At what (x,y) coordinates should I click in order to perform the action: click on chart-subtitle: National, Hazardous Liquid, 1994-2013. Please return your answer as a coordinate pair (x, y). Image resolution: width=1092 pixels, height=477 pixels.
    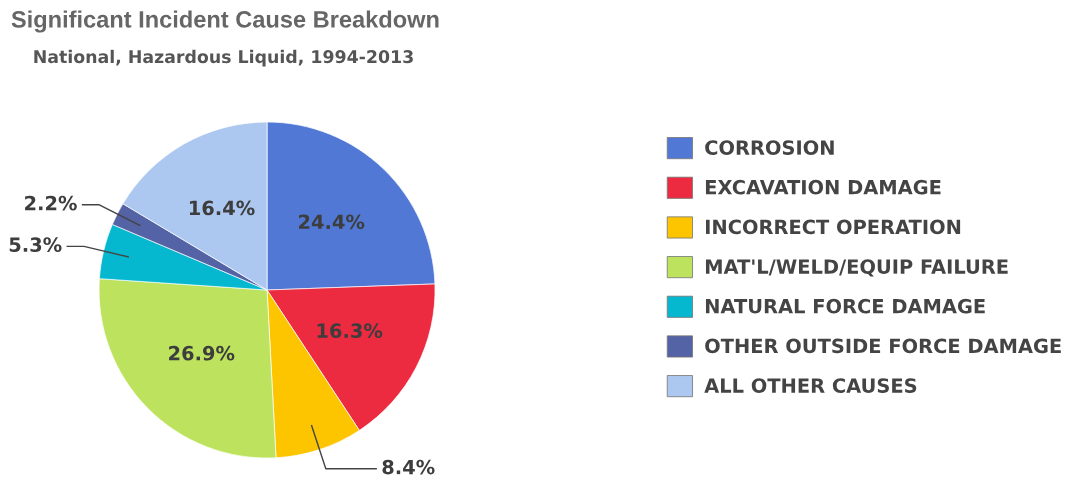
    Looking at the image, I should click on (223, 58).